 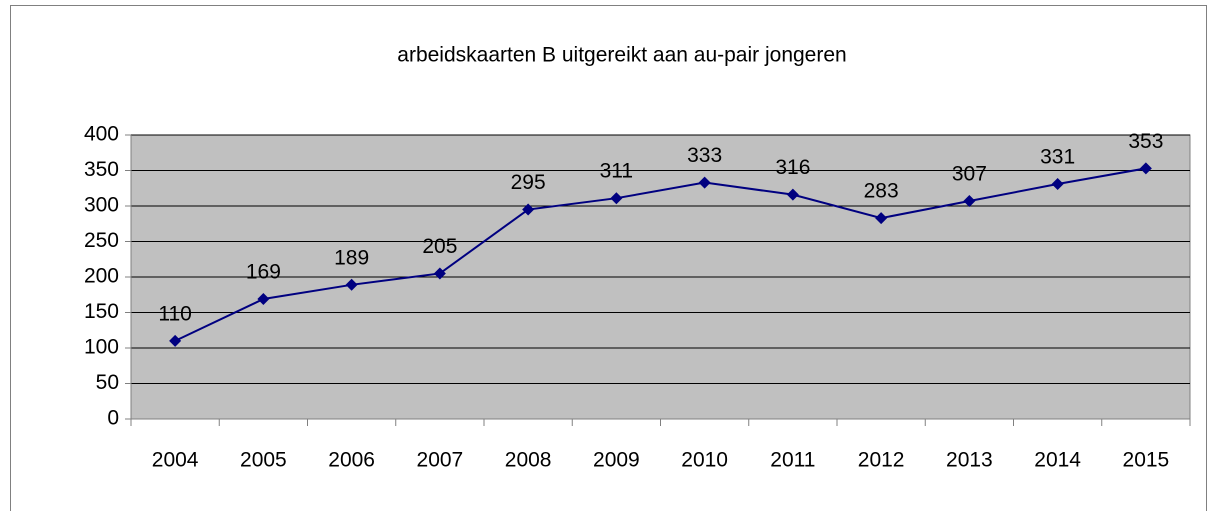 I want to click on y-tick-label: 150, so click(x=101, y=311).